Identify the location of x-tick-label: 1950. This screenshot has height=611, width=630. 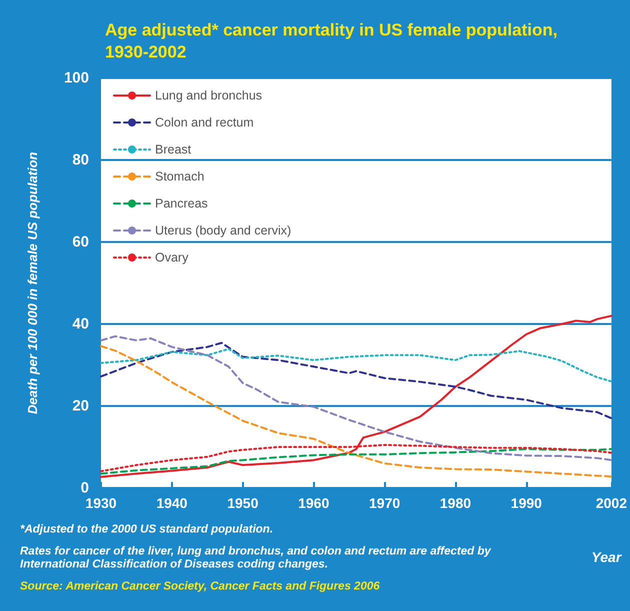
(243, 503).